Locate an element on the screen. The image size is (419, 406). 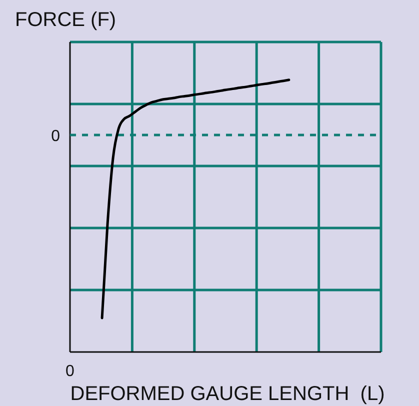
x-axis-title: DEFORMED GAUGE LENGTH (L) is located at coordinates (227, 394).